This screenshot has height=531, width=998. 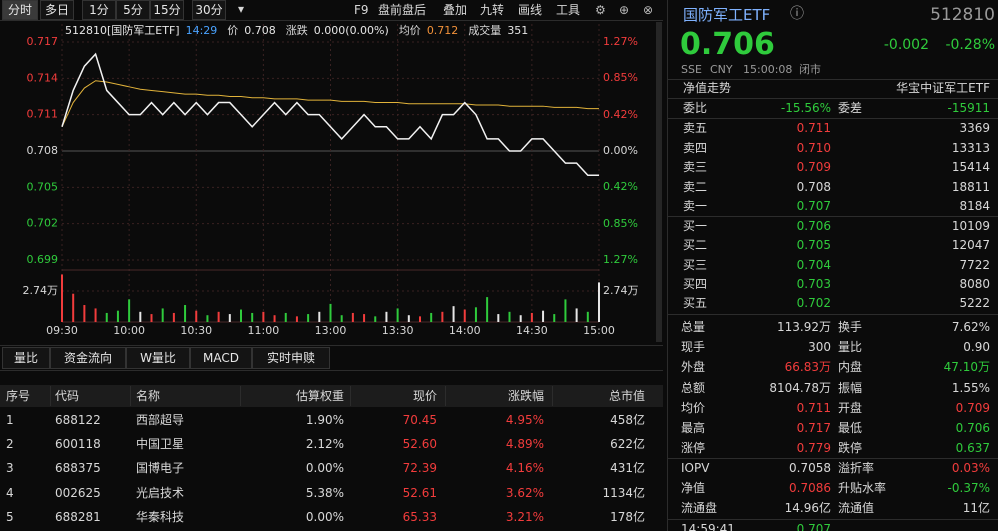 I want to click on column-header: 名称, so click(x=148, y=396).